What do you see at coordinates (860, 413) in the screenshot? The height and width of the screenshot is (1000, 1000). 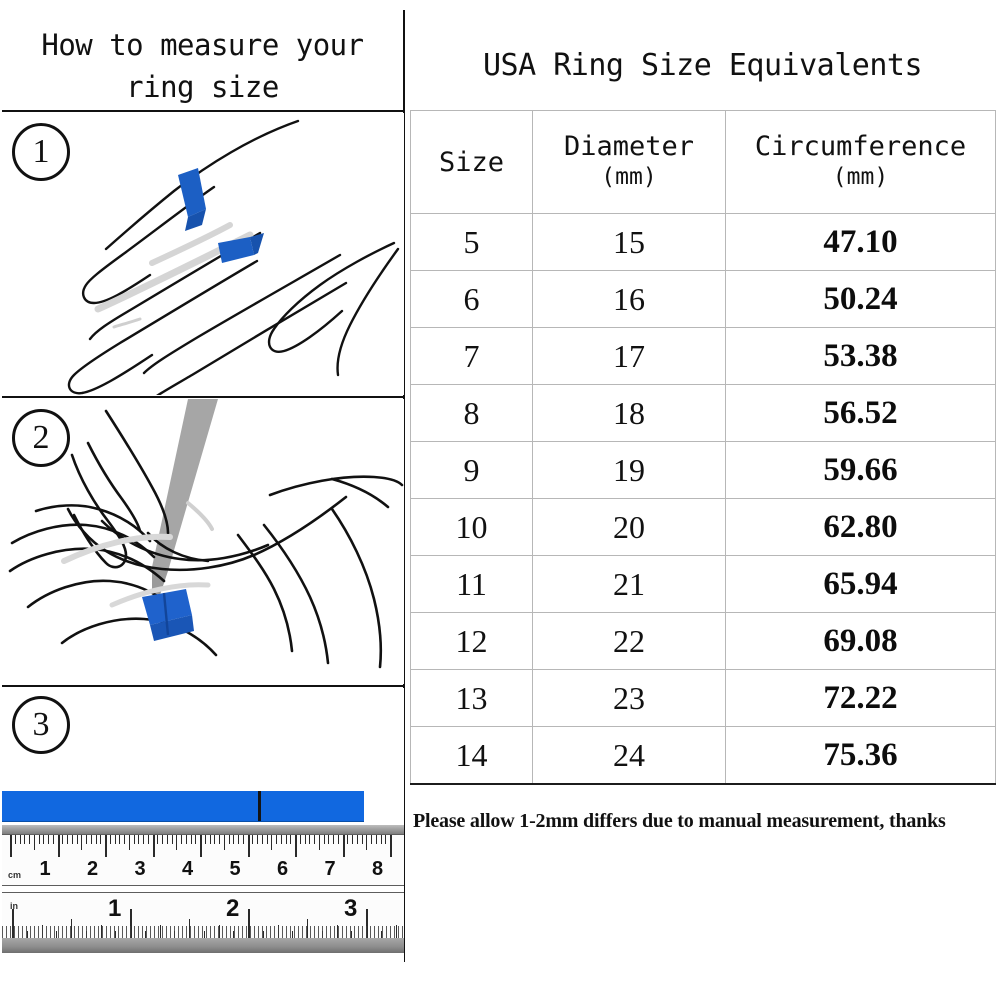 I see `cell-circumference: 56.52` at bounding box center [860, 413].